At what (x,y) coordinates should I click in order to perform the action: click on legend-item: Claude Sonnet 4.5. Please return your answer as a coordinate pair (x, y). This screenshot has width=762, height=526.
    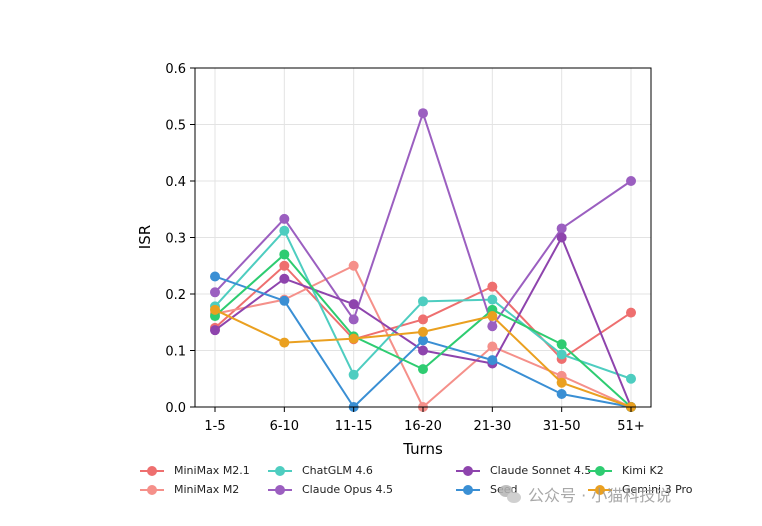
    Looking at the image, I should click on (523, 470).